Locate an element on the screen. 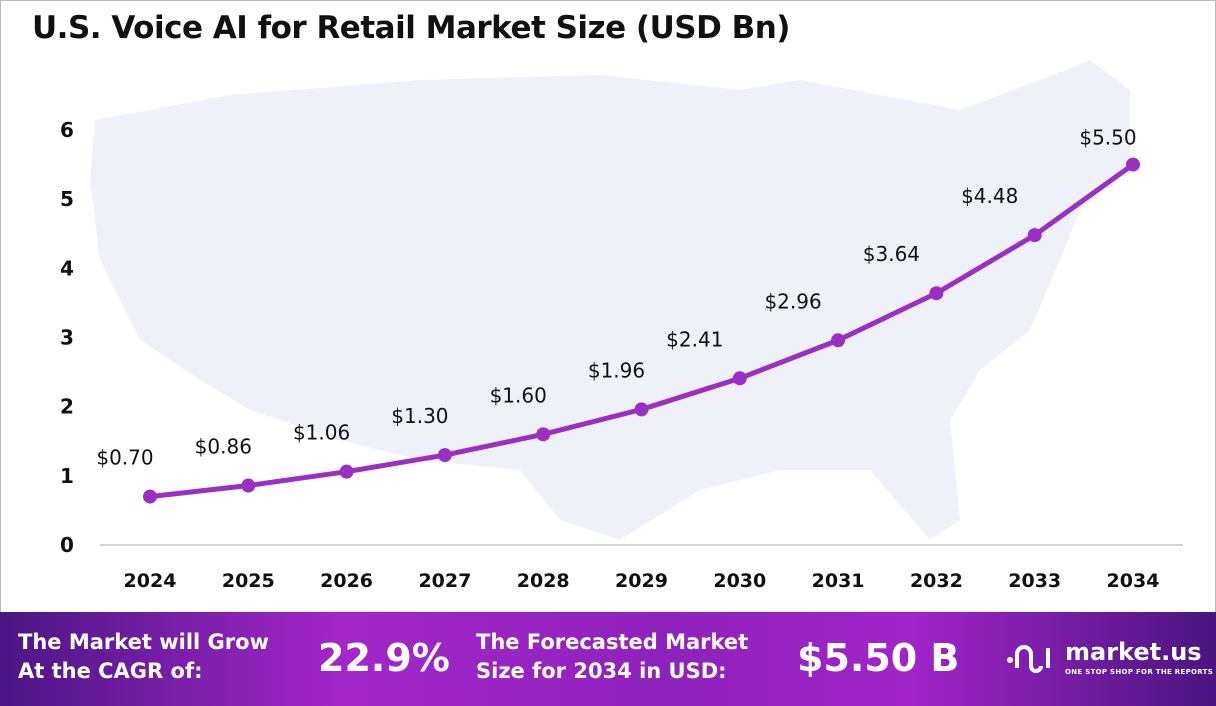  y-tick-label: 6 is located at coordinates (67, 130).